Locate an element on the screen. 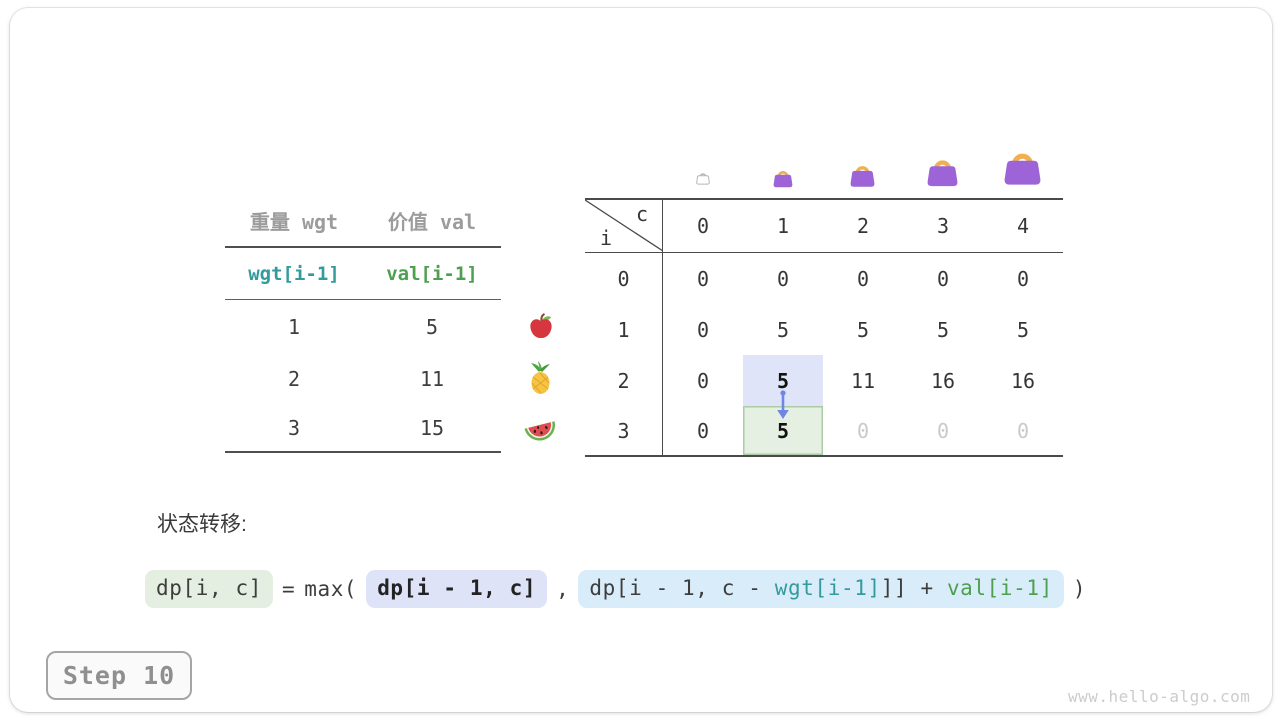 Image resolution: width=1280 pixels, height=720 pixels. dp-col-header-1: 1 is located at coordinates (783, 226).